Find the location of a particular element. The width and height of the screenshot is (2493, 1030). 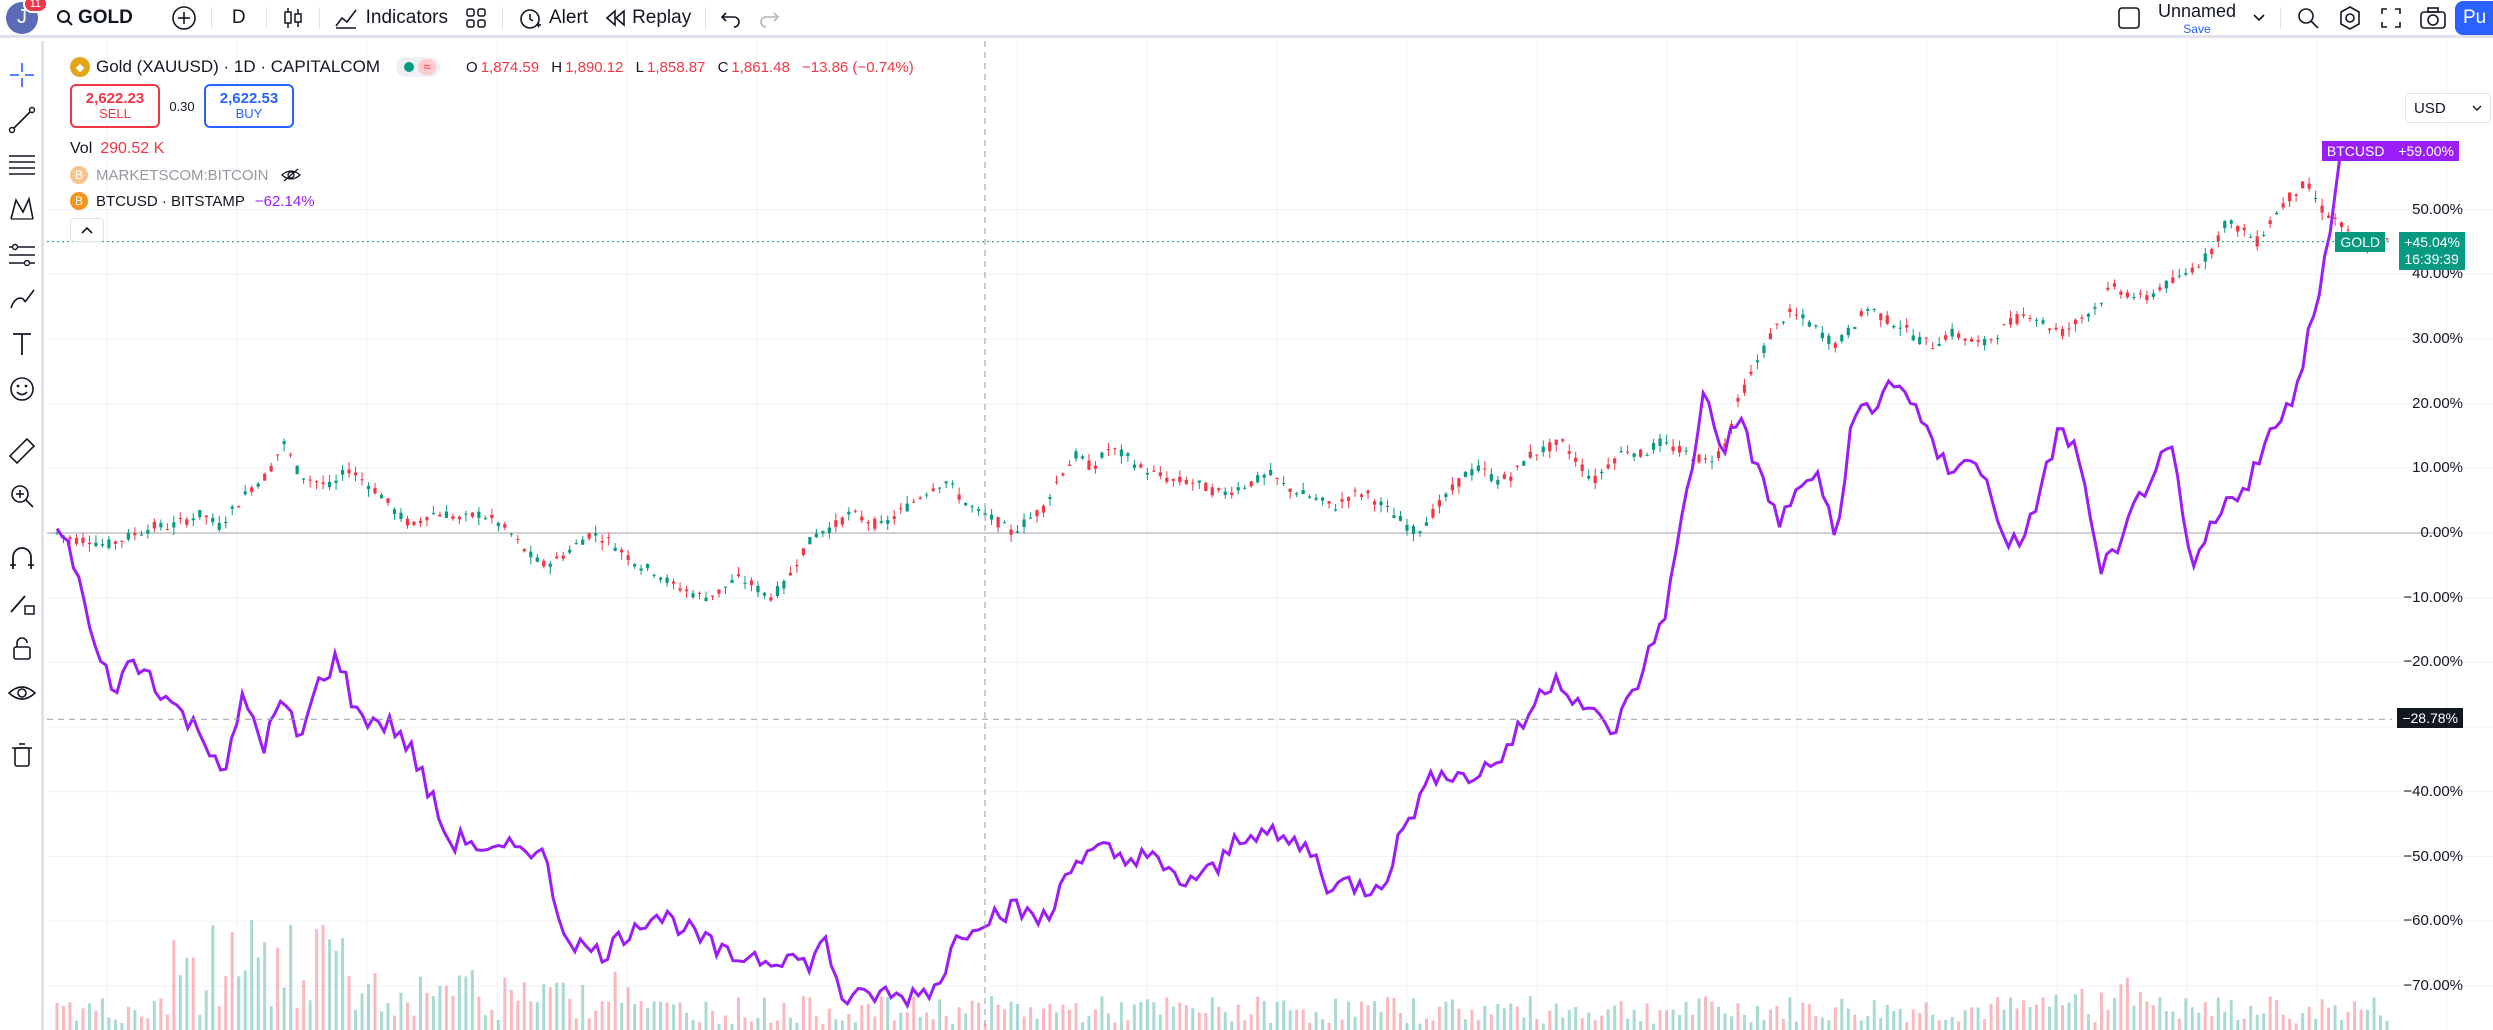

redo-icon is located at coordinates (770, 19).